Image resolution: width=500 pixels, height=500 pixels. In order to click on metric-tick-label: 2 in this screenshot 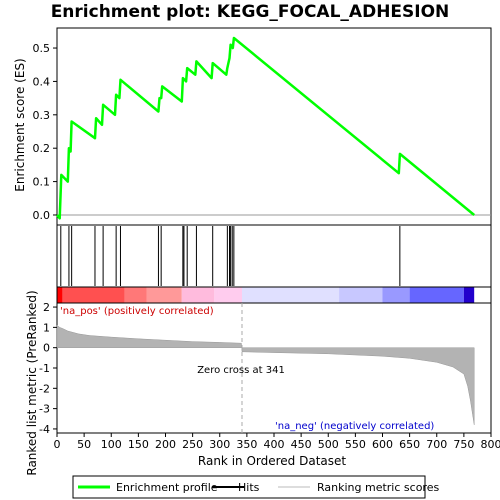, I will do `click(46, 307)`.